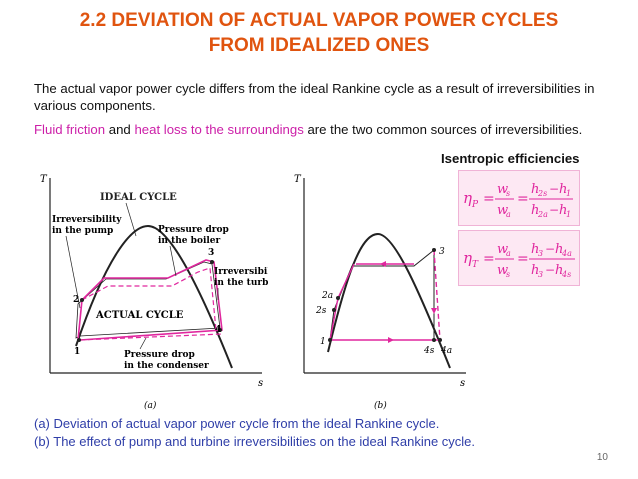 The image size is (638, 479). What do you see at coordinates (330, 340) in the screenshot?
I see `point-1-b` at bounding box center [330, 340].